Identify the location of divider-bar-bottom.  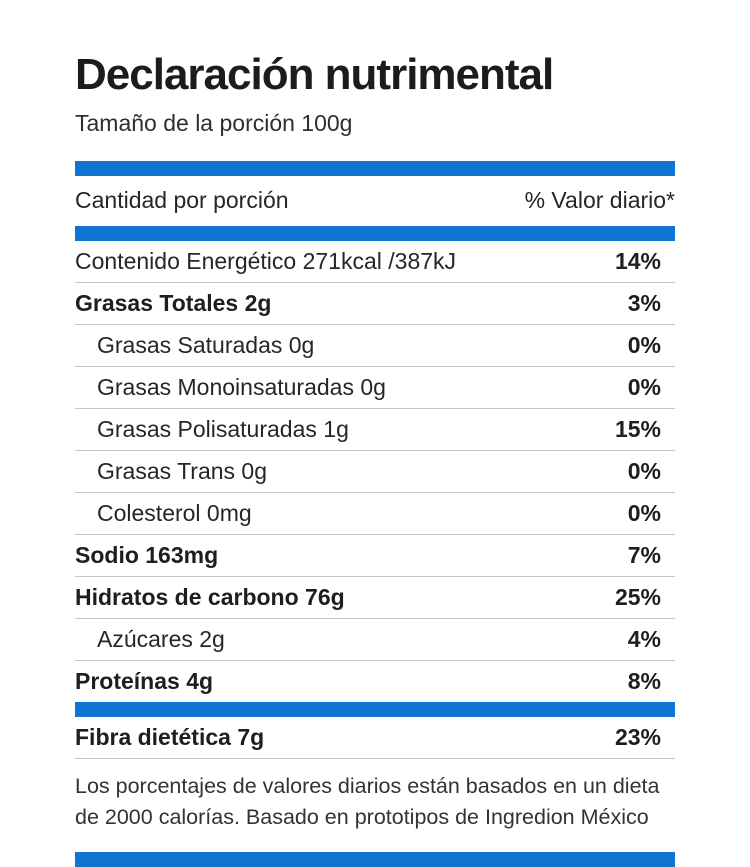
(375, 859).